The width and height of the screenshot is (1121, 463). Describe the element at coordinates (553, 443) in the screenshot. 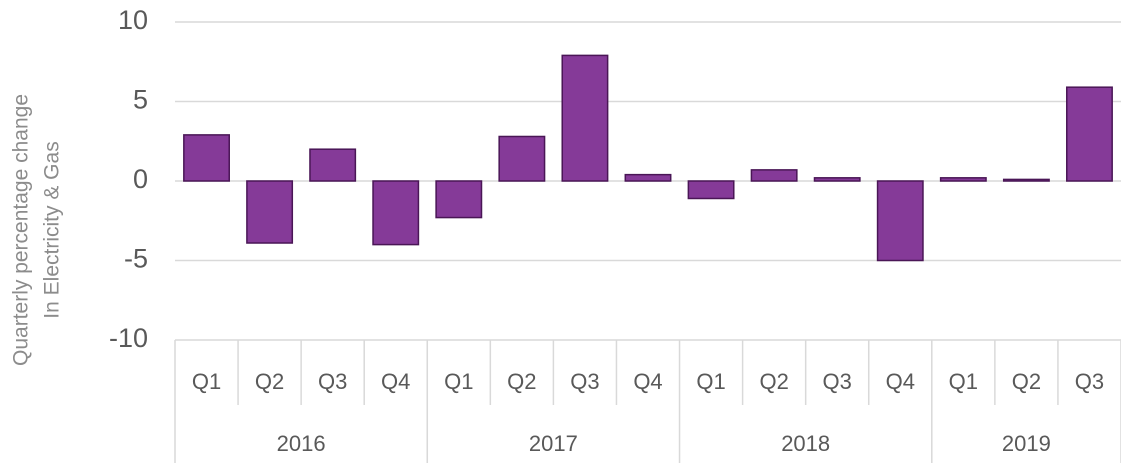

I see `group-label: 2017` at that location.